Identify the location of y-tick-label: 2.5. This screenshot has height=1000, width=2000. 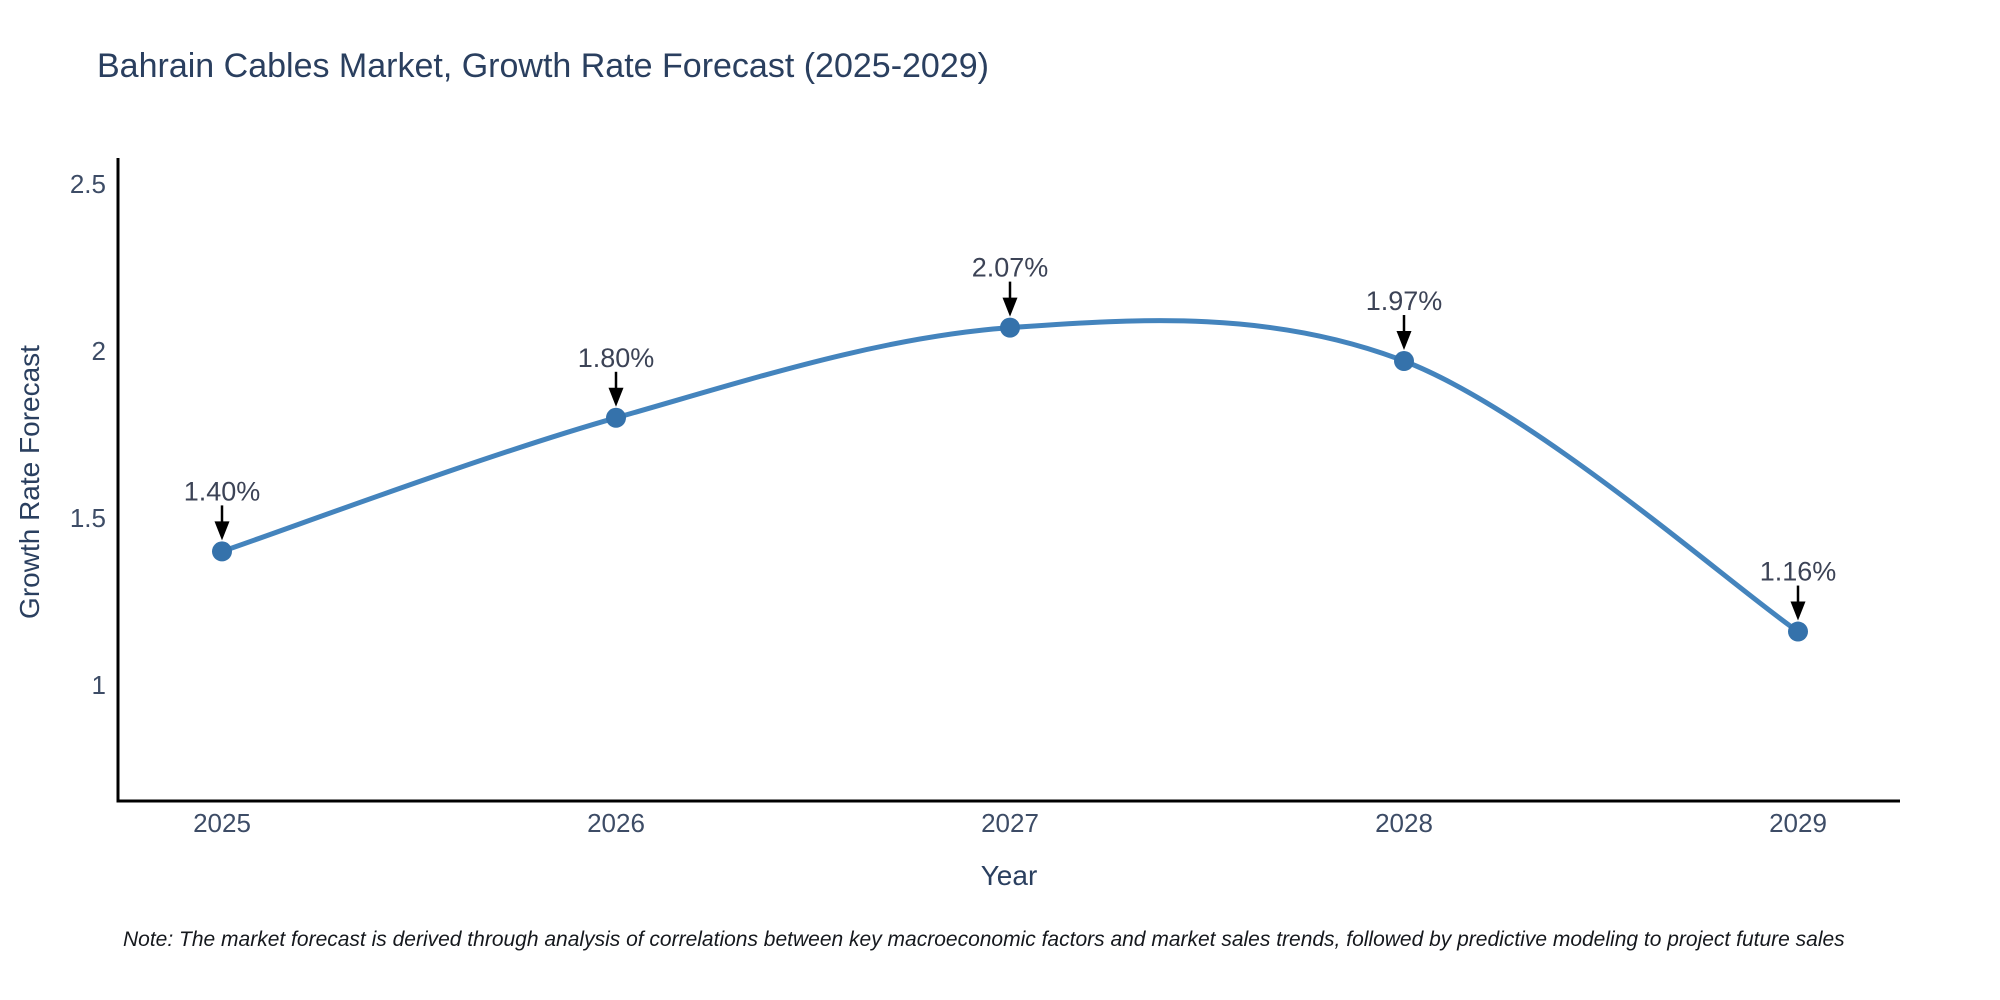
(88, 184).